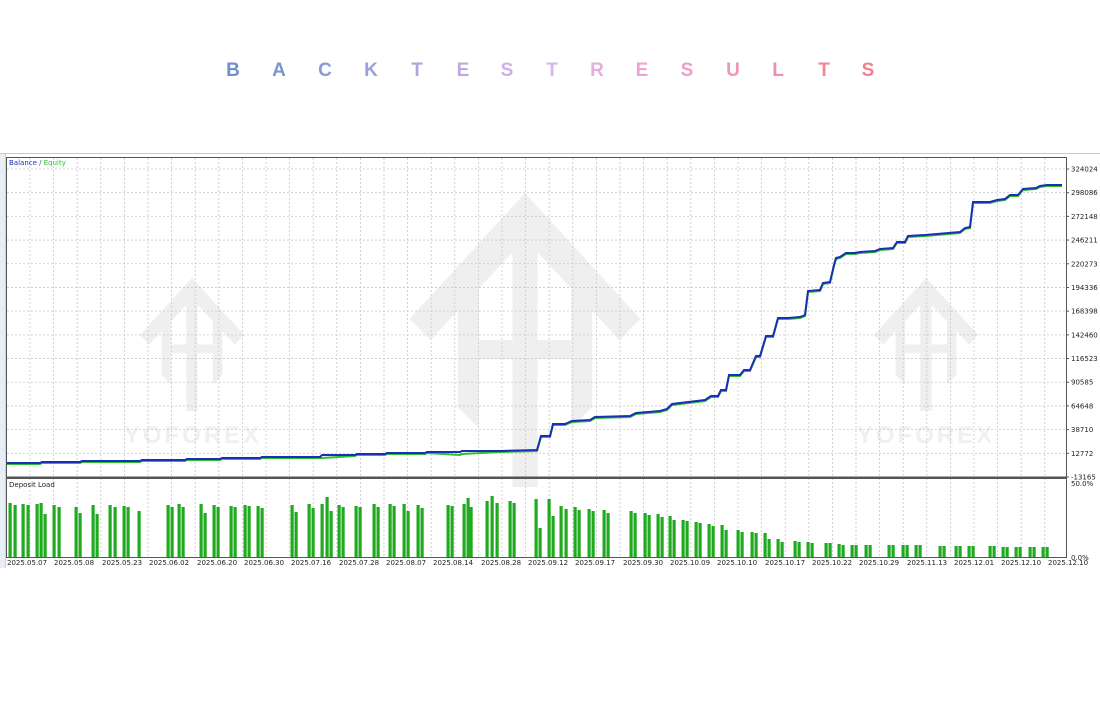 This screenshot has width=1100, height=720. Describe the element at coordinates (879, 563) in the screenshot. I see `x-tick-label: 2025.10.29` at that location.